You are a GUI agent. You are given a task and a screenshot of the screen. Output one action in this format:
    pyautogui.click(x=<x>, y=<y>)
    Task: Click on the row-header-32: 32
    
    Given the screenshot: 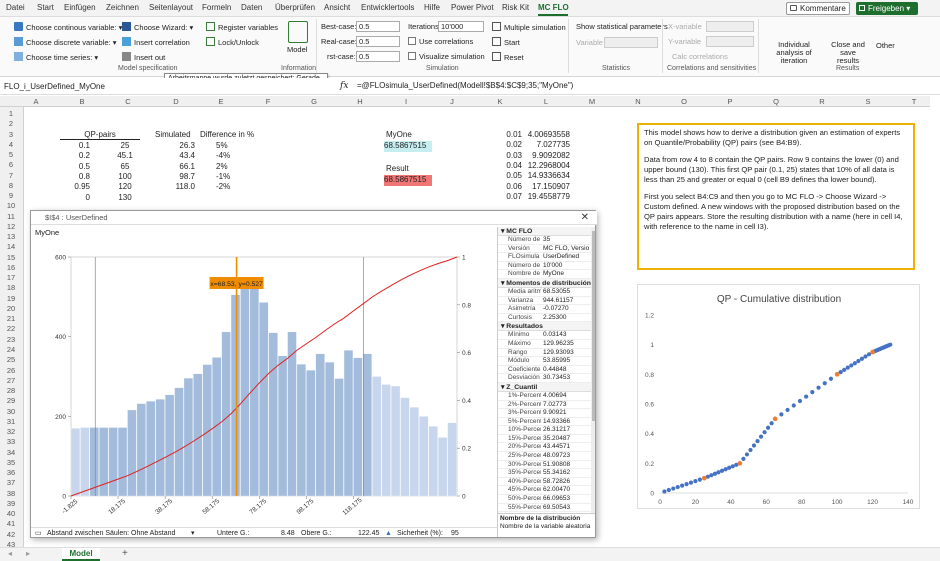 What is the action you would take?
    pyautogui.click(x=11, y=432)
    